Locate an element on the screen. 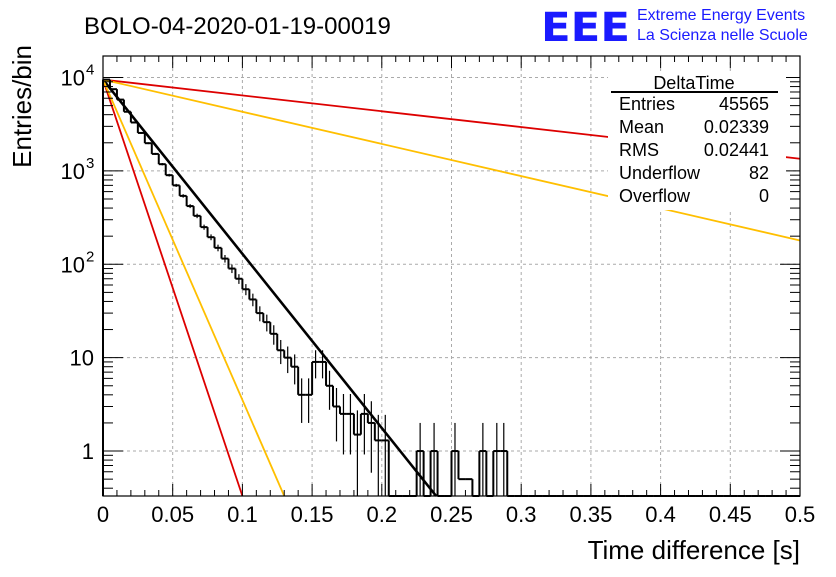 This screenshot has height=577, width=836. x-tick-label: 0.35 is located at coordinates (590, 514).